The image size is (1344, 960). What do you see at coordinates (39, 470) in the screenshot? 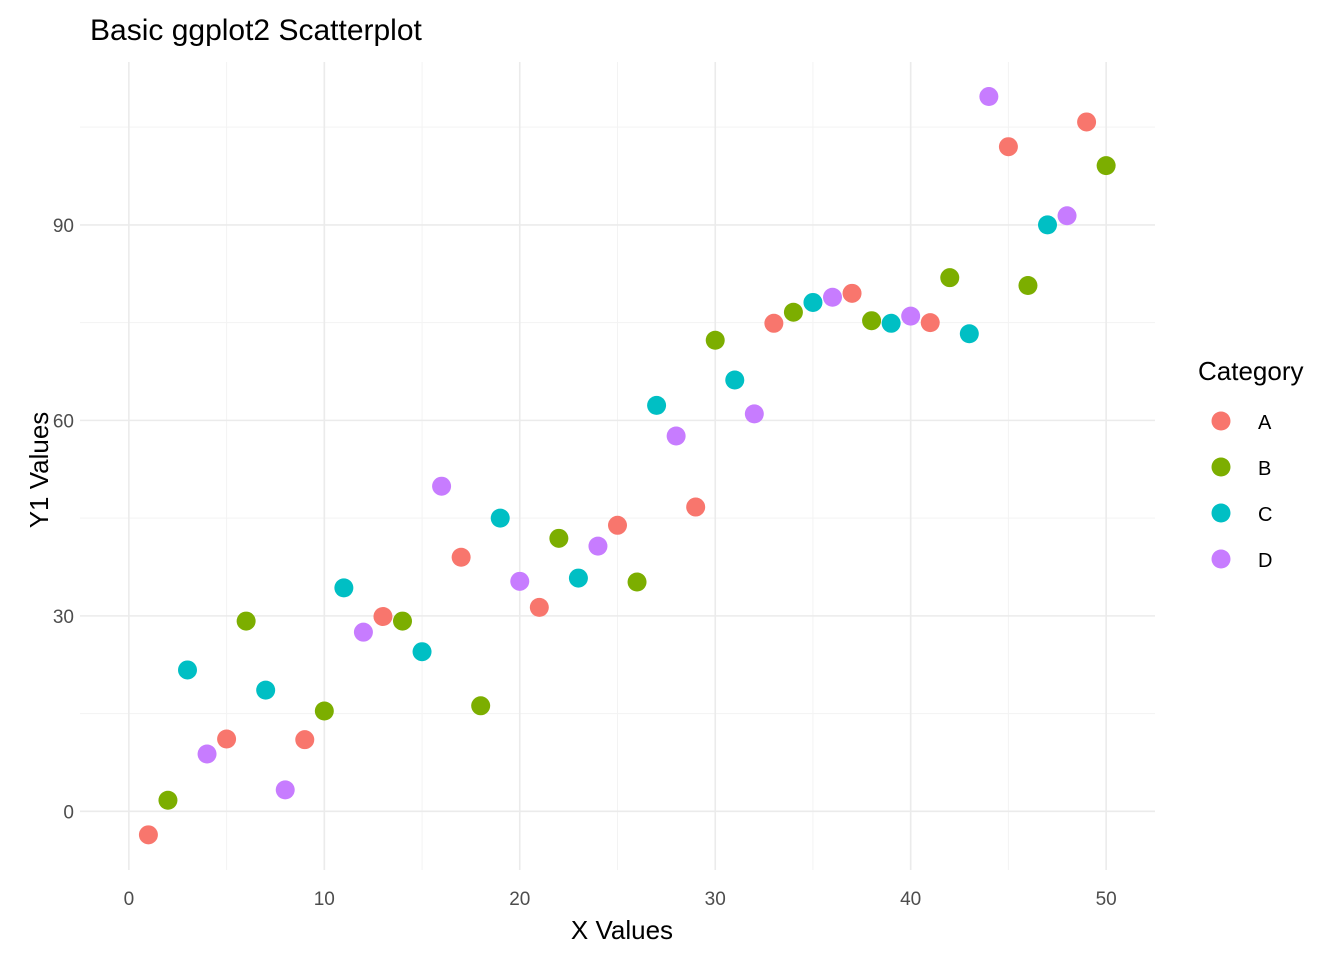
I see `y-axis-title: Y1 Values` at bounding box center [39, 470].